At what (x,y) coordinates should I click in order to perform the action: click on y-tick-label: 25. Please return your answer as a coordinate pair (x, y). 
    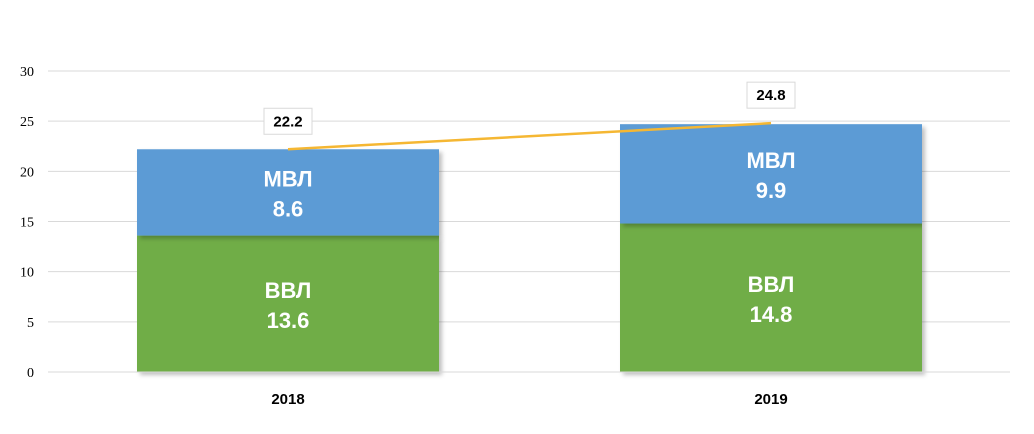
    Looking at the image, I should click on (27, 122).